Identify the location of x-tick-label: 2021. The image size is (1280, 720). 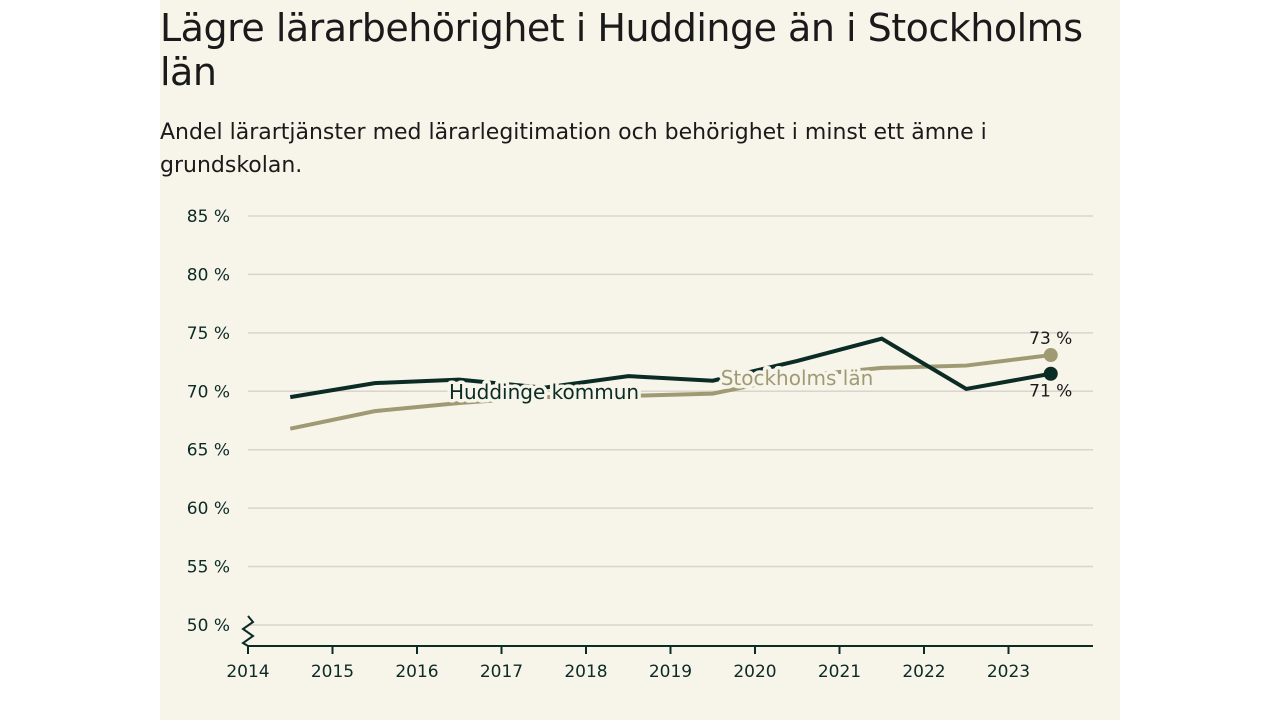
(839, 672).